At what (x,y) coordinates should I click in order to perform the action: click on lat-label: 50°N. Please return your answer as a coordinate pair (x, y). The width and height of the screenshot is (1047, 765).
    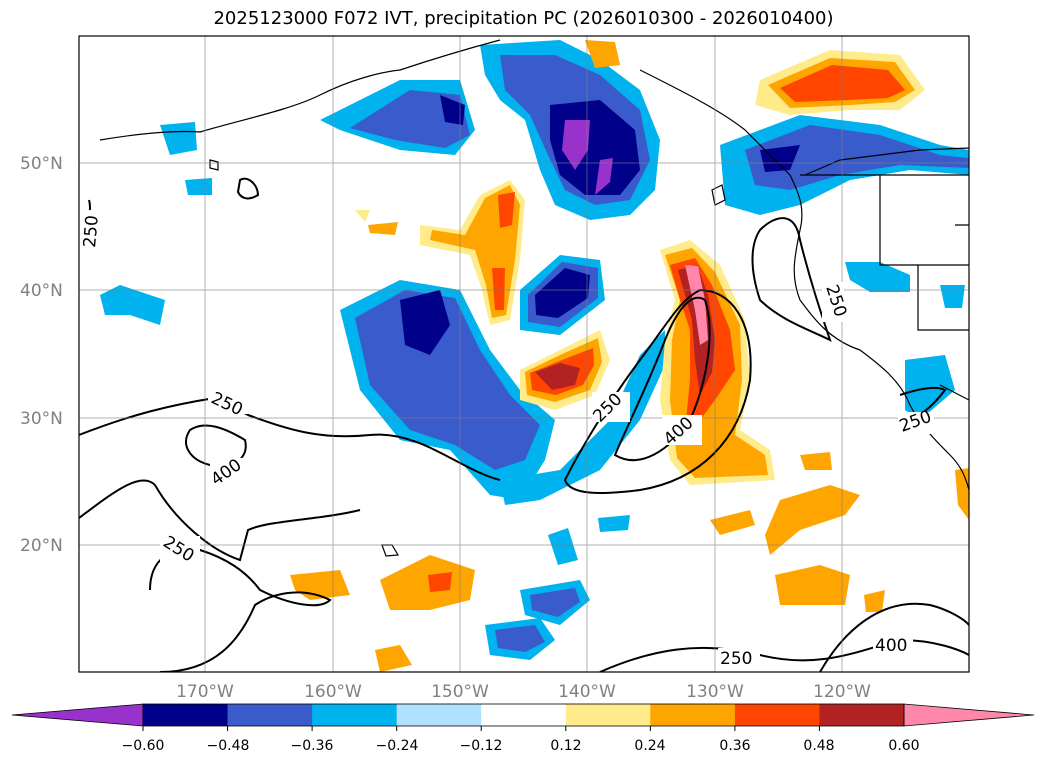
    Looking at the image, I should click on (41, 164).